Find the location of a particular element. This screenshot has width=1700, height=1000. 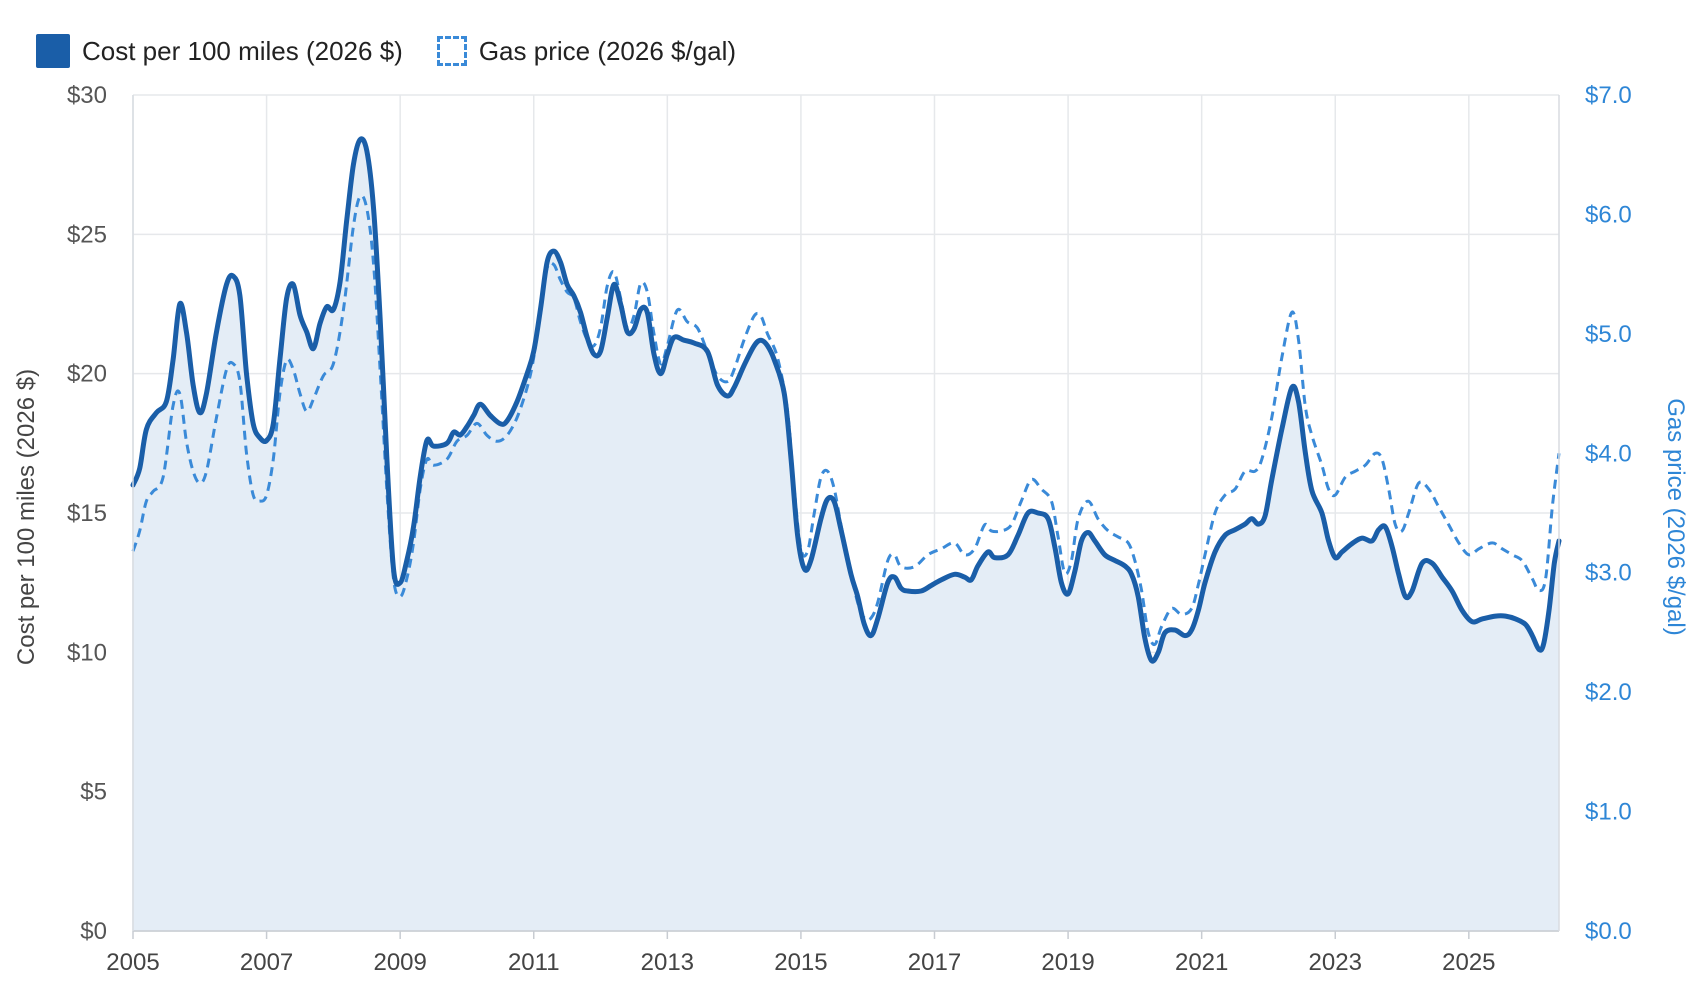

legend-item-gas: Gas price (2026 $/gal) is located at coordinates (586, 51).